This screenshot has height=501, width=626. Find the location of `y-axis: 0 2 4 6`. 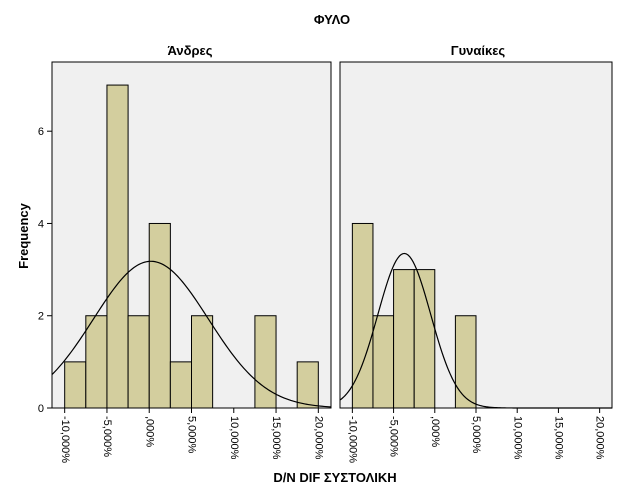

y-axis: 0 2 4 6 is located at coordinates (45, 270).